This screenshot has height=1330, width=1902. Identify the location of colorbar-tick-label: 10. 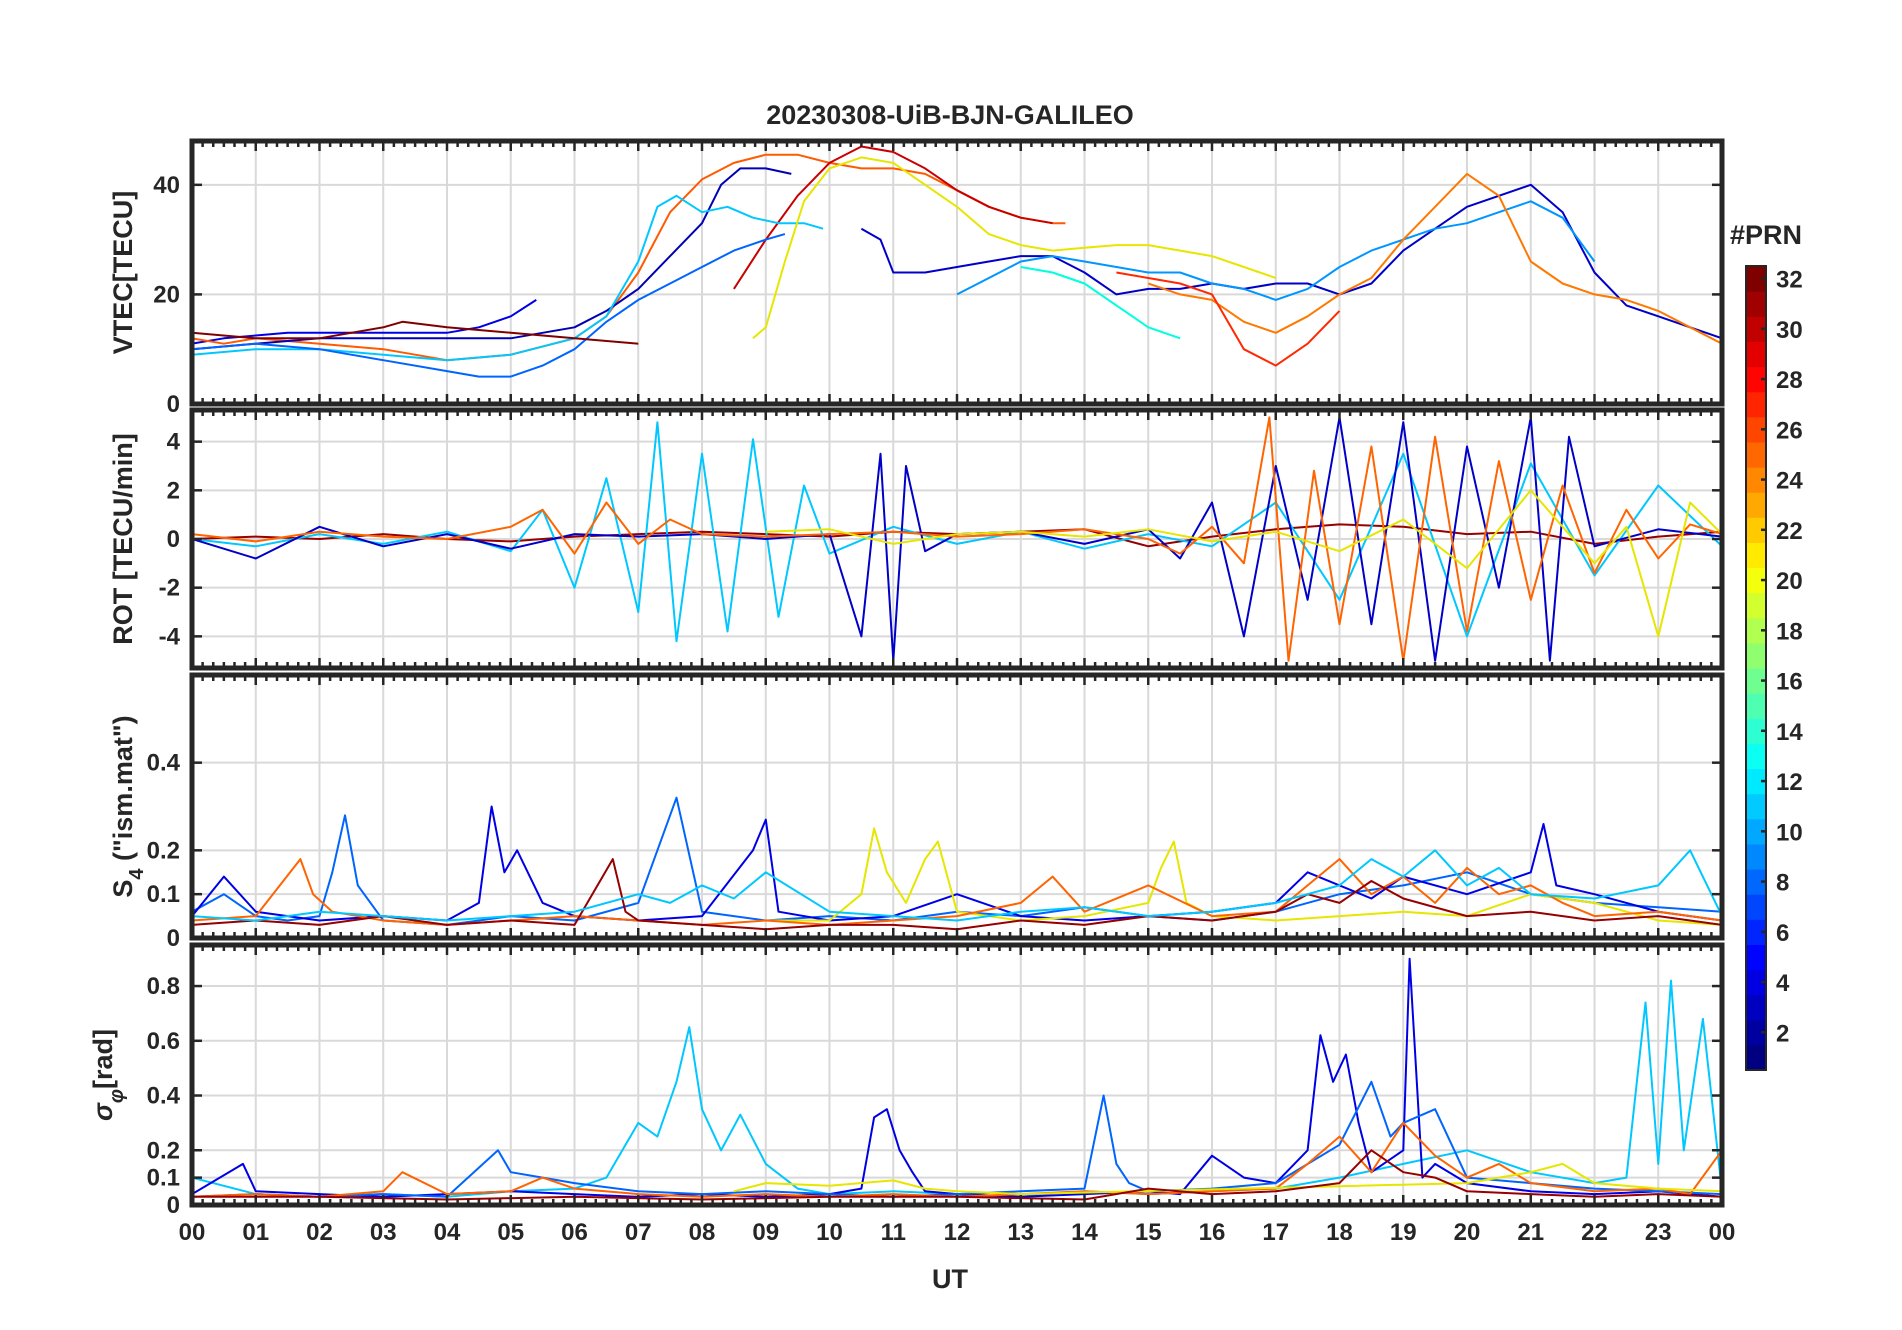
(1789, 832).